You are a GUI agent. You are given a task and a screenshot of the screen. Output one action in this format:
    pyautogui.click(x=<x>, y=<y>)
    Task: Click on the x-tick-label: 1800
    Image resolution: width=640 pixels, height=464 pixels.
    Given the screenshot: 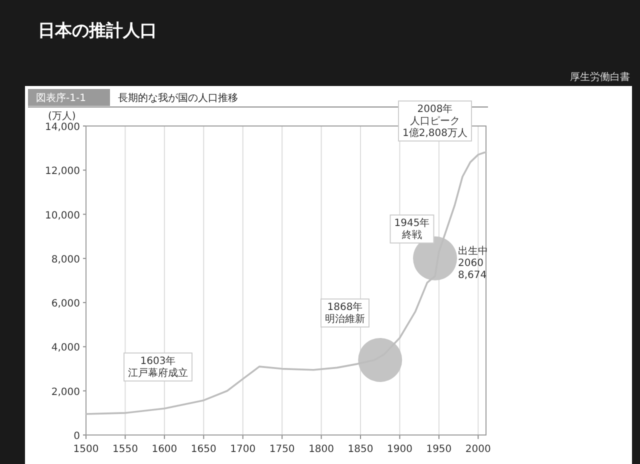 What is the action you would take?
    pyautogui.click(x=321, y=449)
    